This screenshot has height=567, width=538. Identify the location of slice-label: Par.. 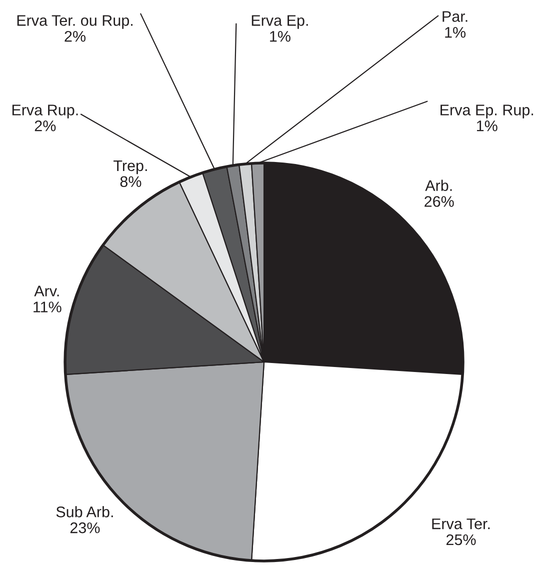
(455, 16).